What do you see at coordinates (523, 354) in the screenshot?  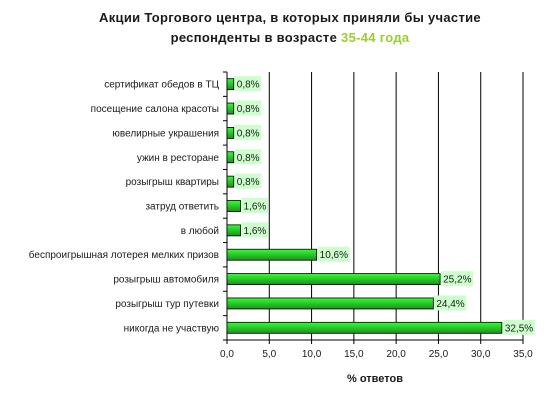 I see `x-tick-label: 35,0` at bounding box center [523, 354].